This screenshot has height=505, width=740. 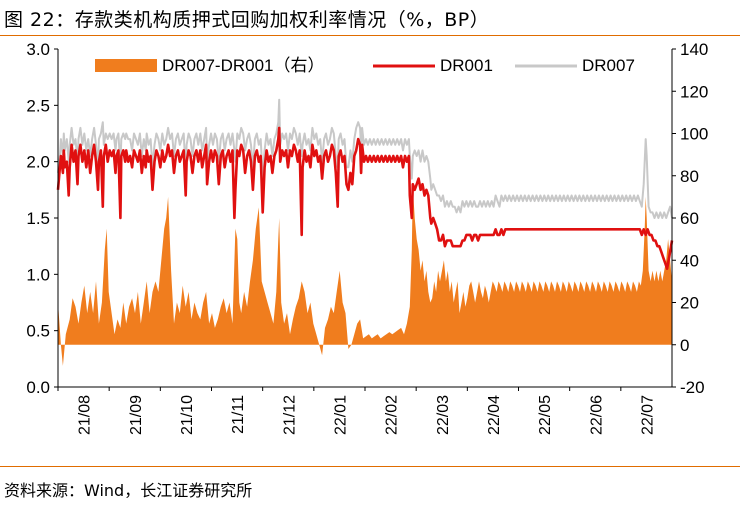 What do you see at coordinates (243, 65) in the screenshot?
I see `legend-label-area: DR007-DR001（右）` at bounding box center [243, 65].